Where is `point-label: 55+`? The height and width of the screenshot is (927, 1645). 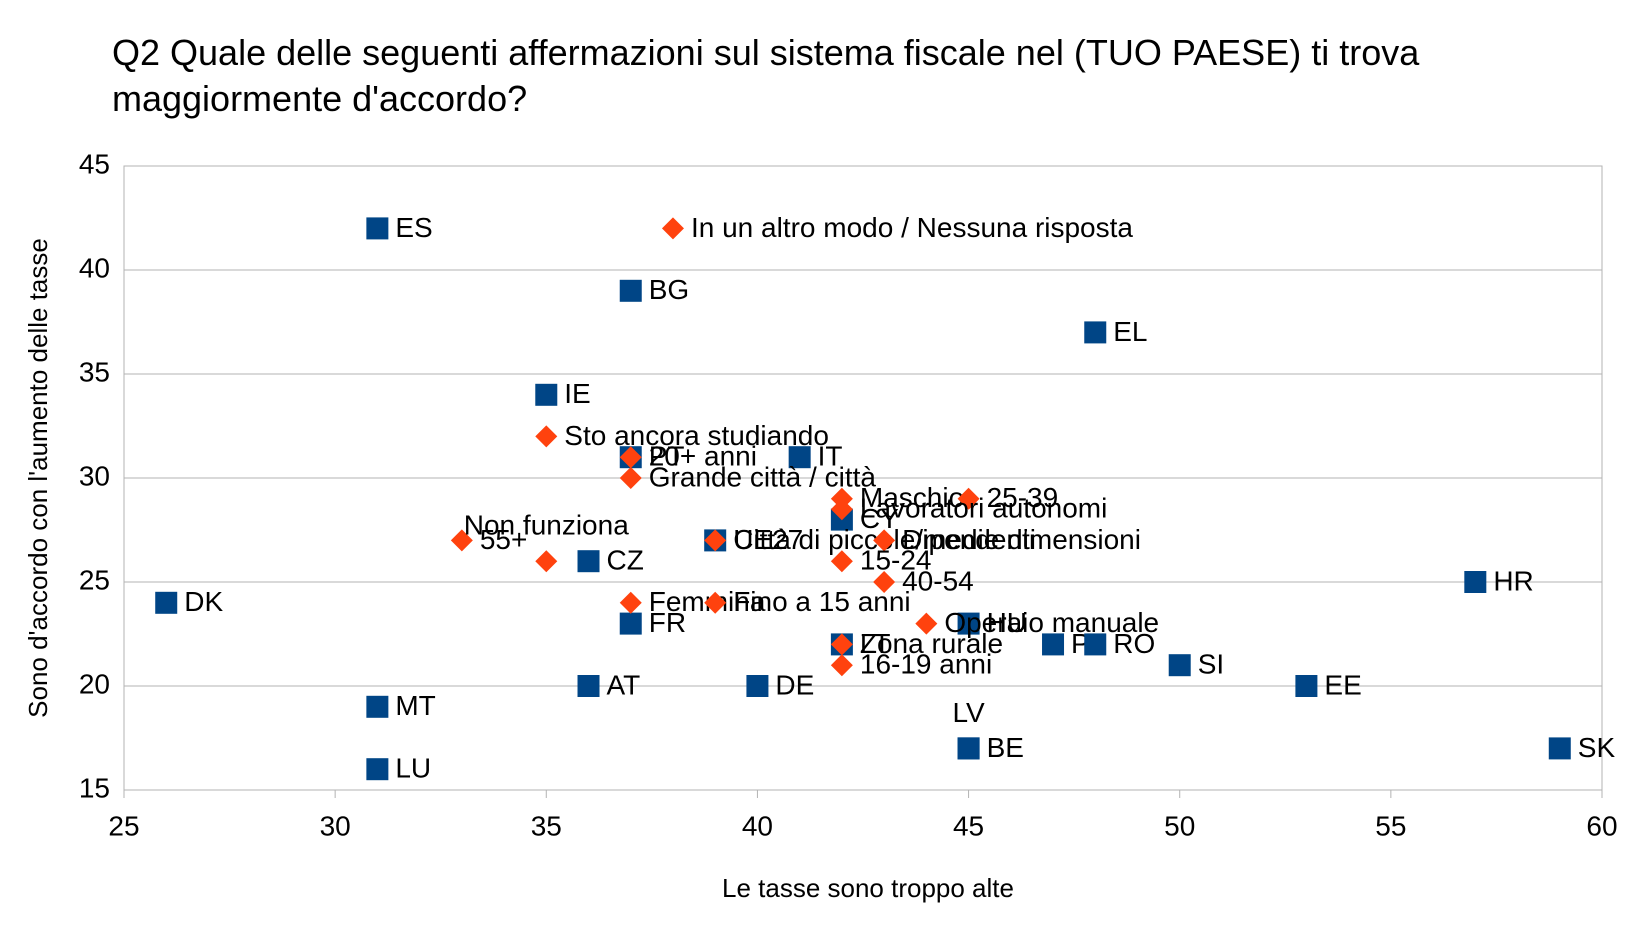 point-label: 55+ is located at coordinates (504, 539).